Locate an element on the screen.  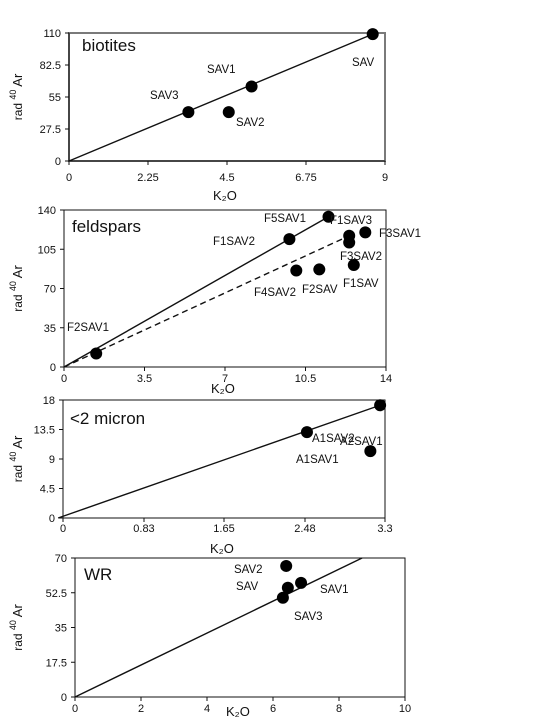
point-label: F5SAV1 is located at coordinates (285, 219).